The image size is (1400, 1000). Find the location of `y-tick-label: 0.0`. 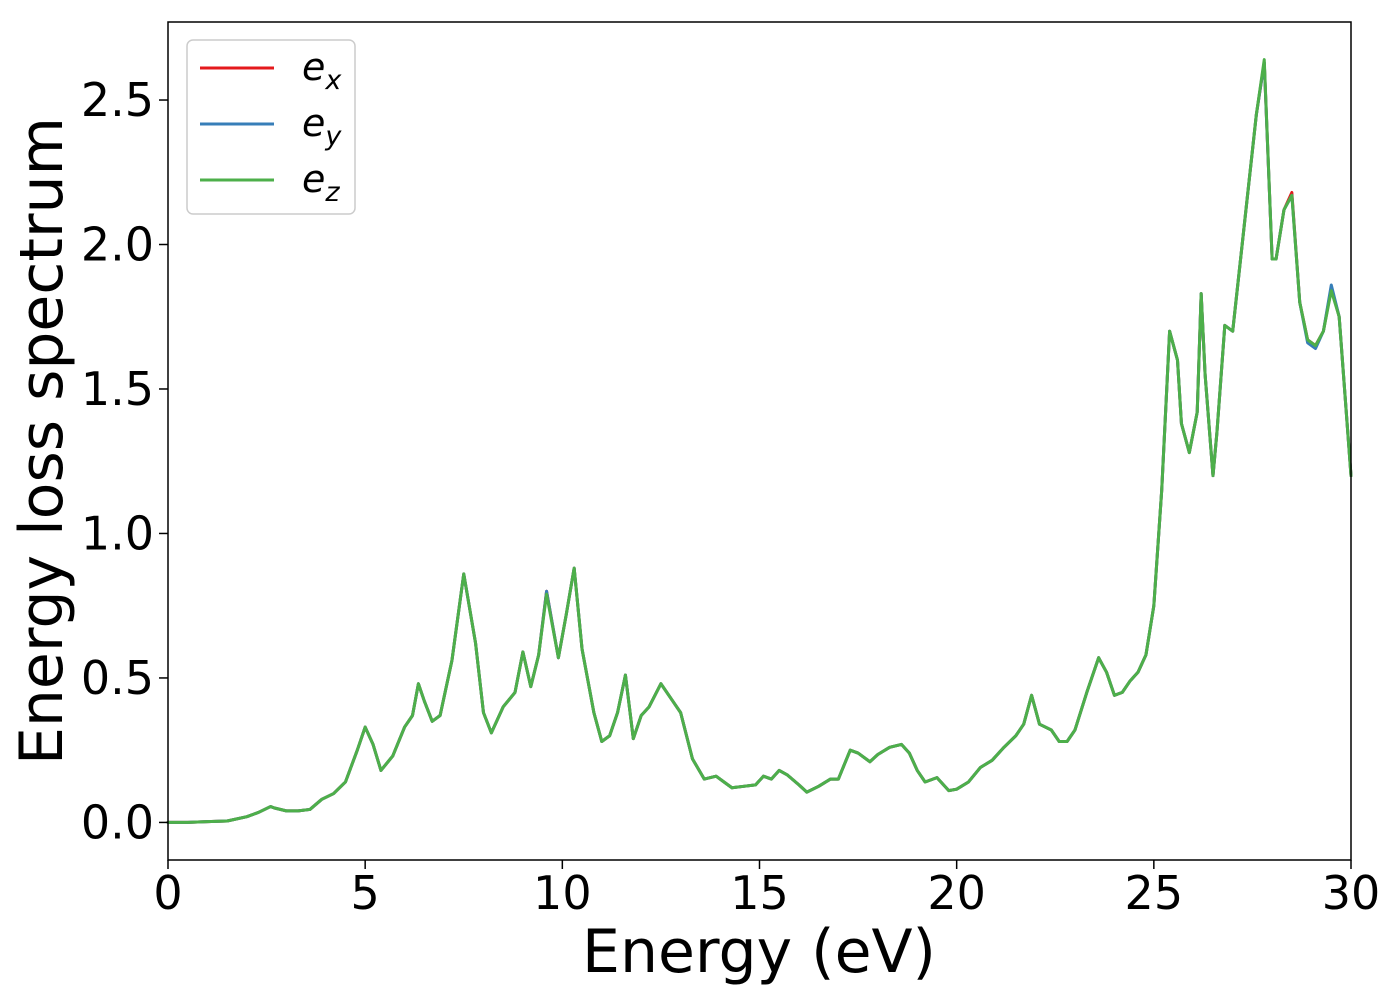

y-tick-label: 0.0 is located at coordinates (117, 822).